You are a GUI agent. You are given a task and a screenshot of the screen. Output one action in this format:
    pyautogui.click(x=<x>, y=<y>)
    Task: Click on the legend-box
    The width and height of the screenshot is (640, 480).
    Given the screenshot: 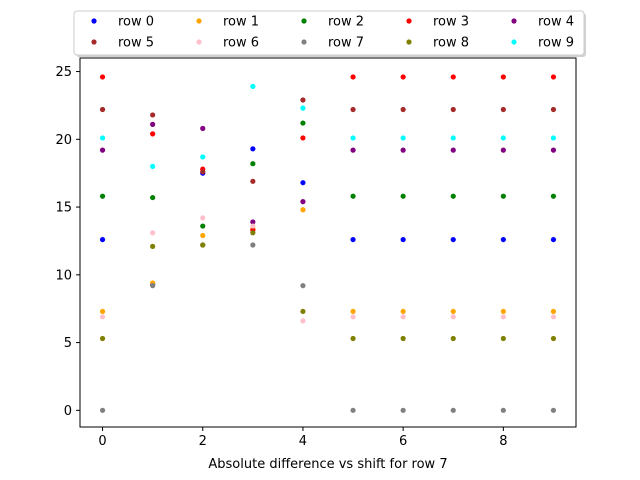 What is the action you would take?
    pyautogui.click(x=329, y=33)
    